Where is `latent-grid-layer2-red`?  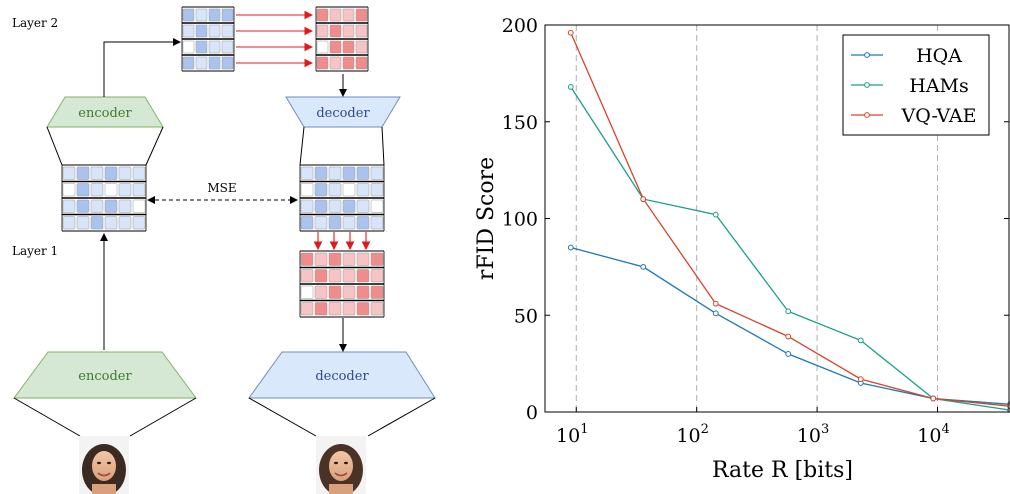
latent-grid-layer2-red is located at coordinates (342, 39).